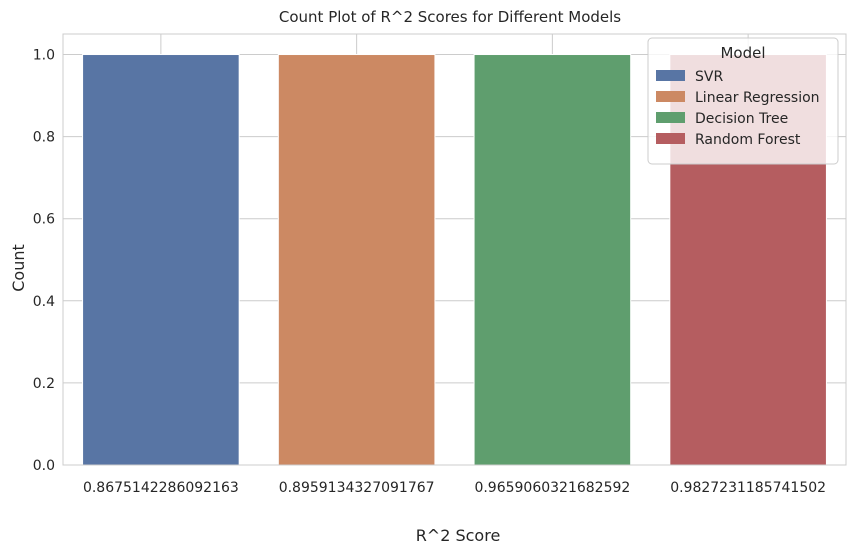 This screenshot has height=556, width=855. What do you see at coordinates (44, 302) in the screenshot?
I see `y-tick-label: 0.4` at bounding box center [44, 302].